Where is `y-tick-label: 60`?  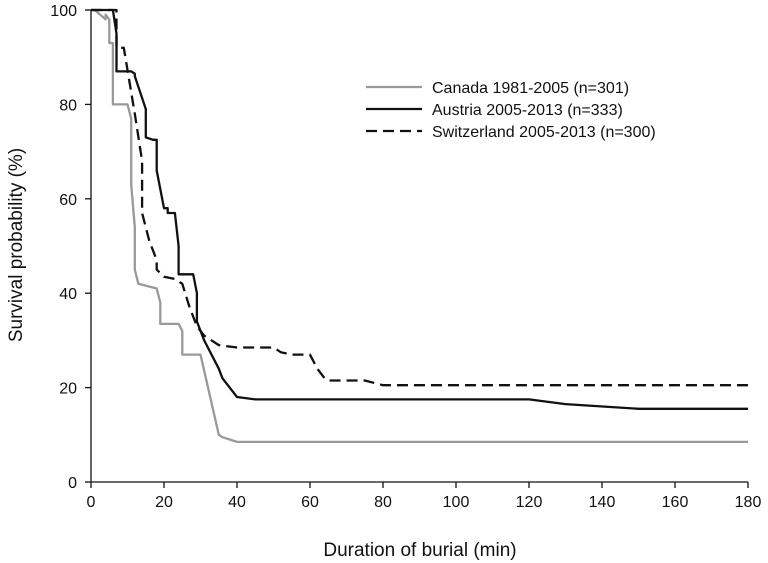
y-tick-label: 60 is located at coordinates (68, 200).